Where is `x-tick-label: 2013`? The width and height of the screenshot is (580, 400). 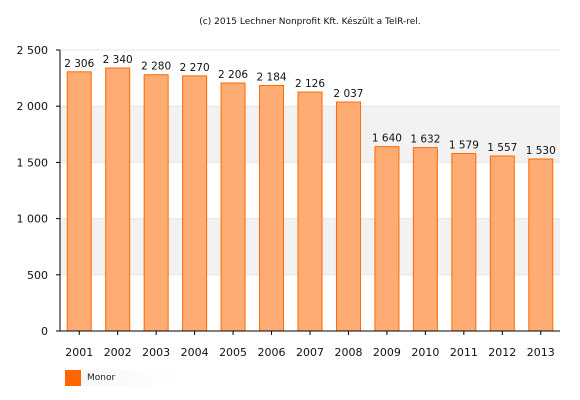 x-tick-label: 2013 is located at coordinates (541, 352).